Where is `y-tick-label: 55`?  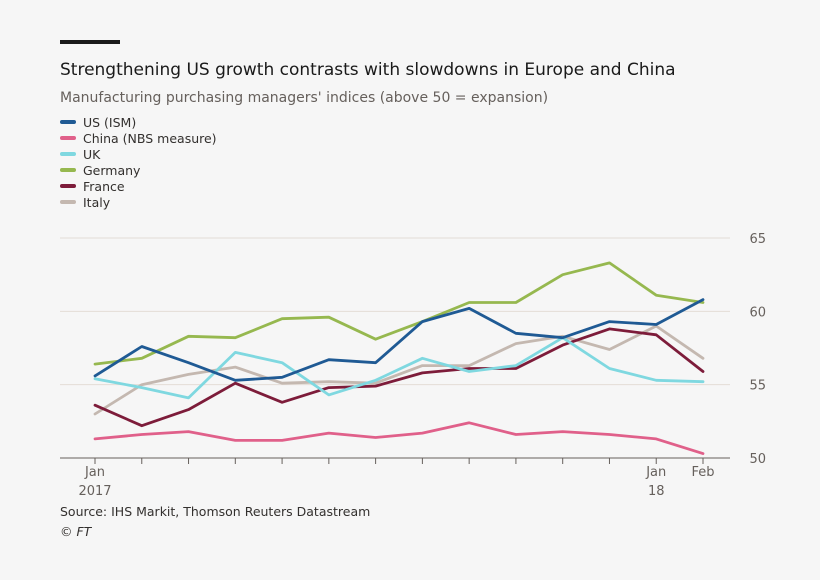 y-tick-label: 55 is located at coordinates (757, 386).